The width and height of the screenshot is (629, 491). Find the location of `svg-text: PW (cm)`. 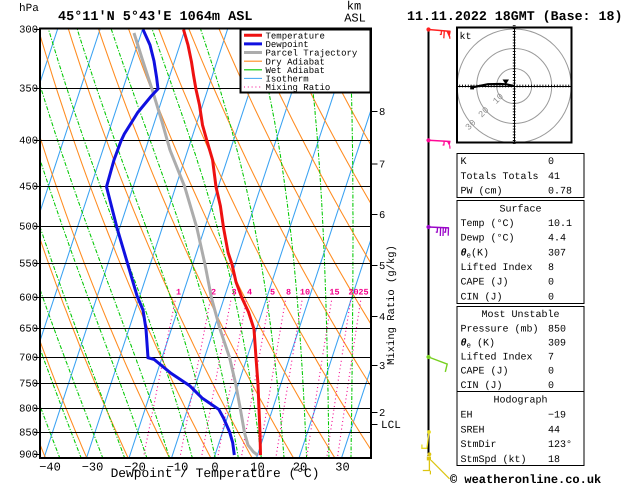

svg-text: PW (cm) is located at coordinates (482, 192).